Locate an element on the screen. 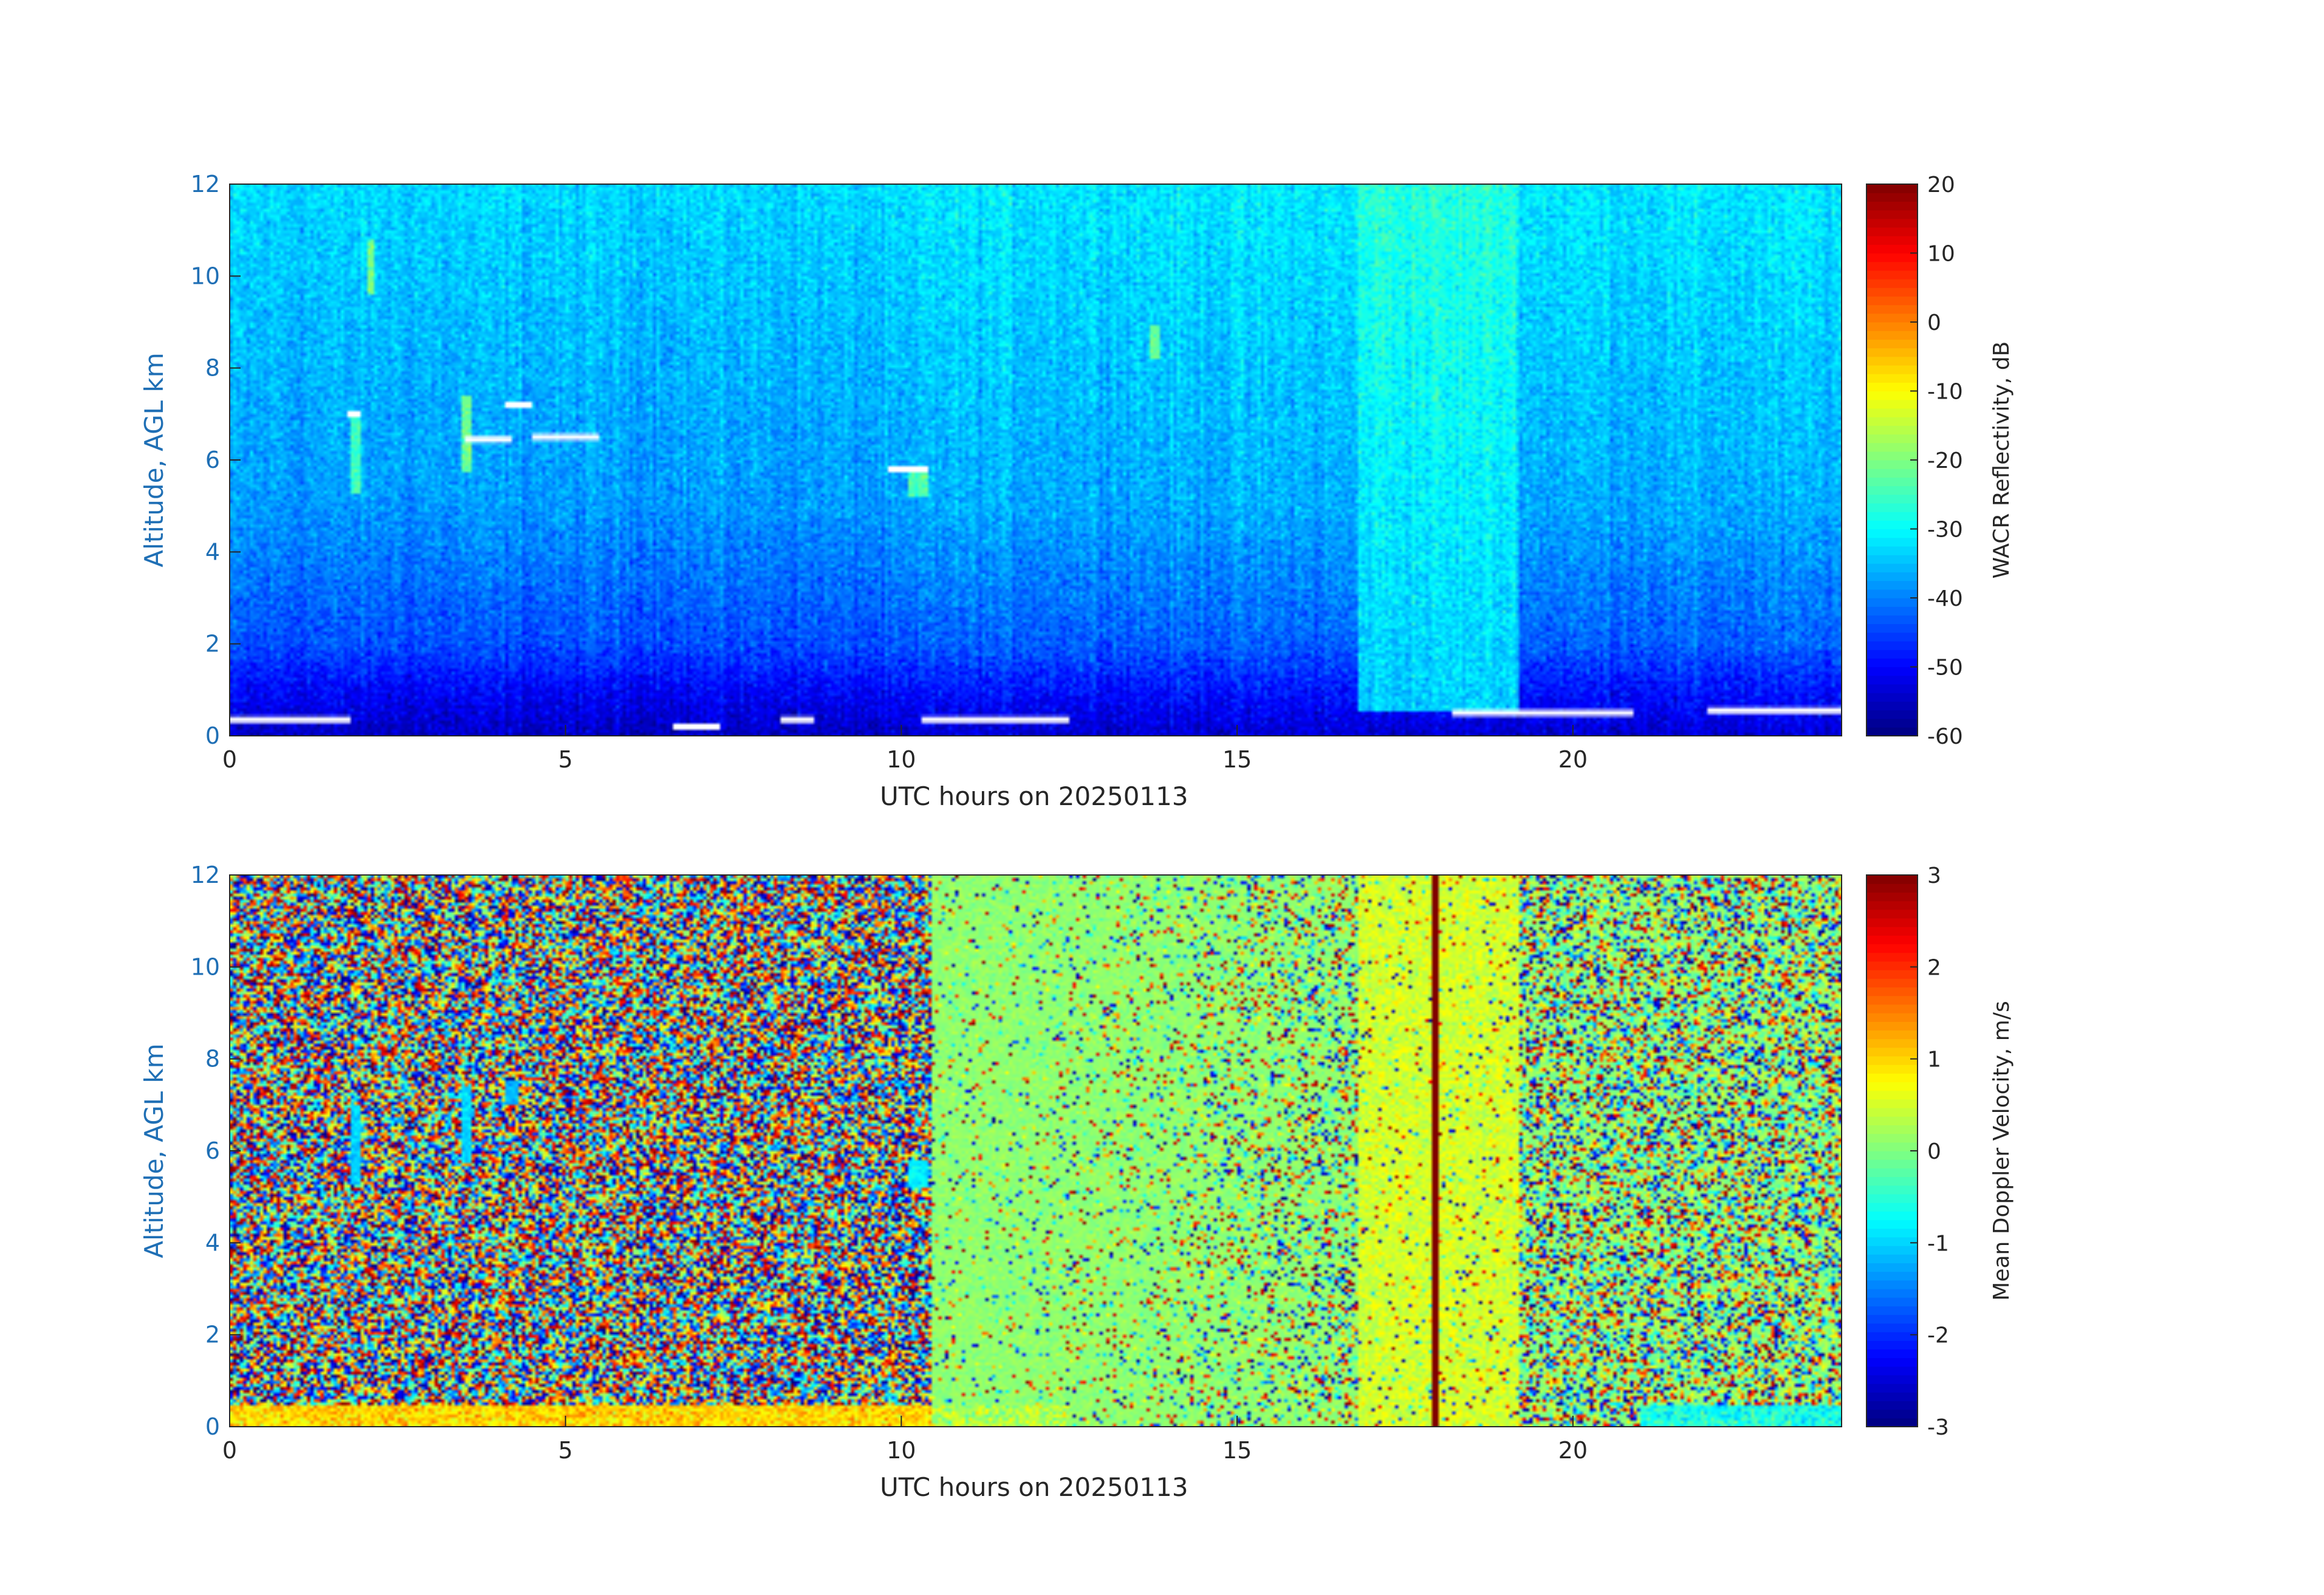  doppler-colorbar-ticks: -3 -2 -1 0 1 2 3 is located at coordinates (1930, 1151).